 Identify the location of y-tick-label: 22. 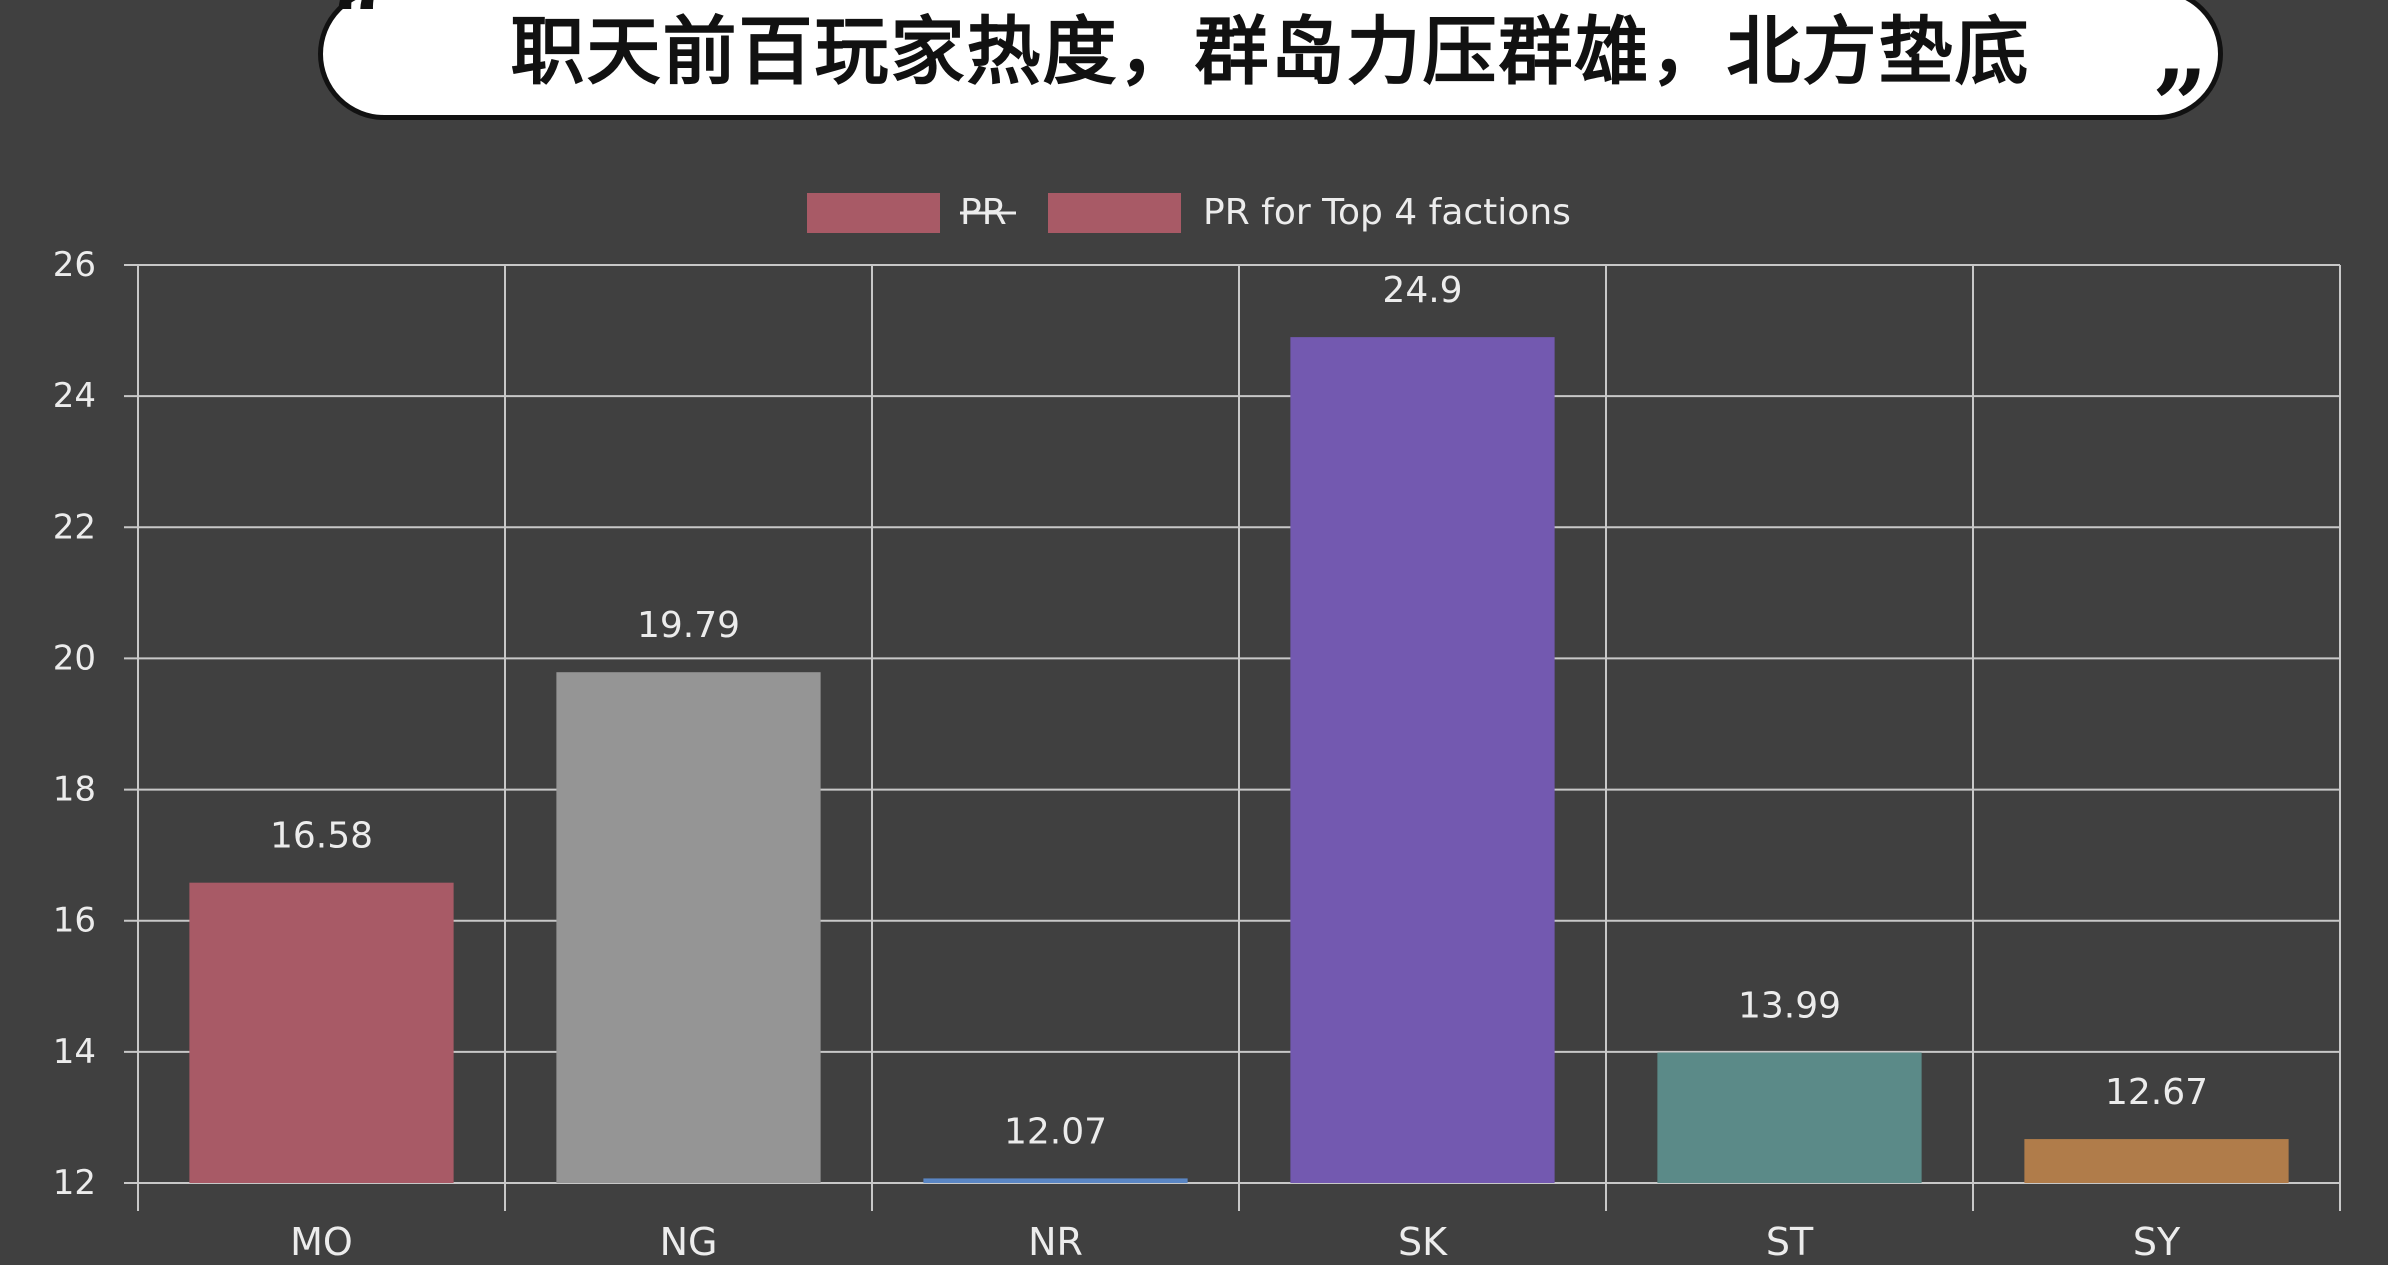
(74, 527).